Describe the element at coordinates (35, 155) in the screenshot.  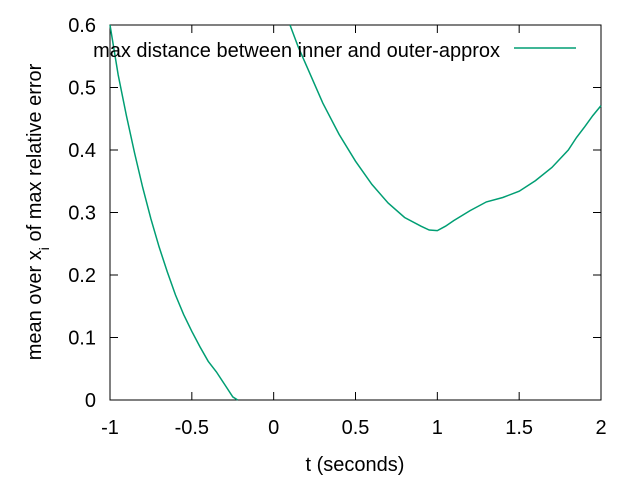
I see `y-axis-label-rest: of max relative error` at that location.